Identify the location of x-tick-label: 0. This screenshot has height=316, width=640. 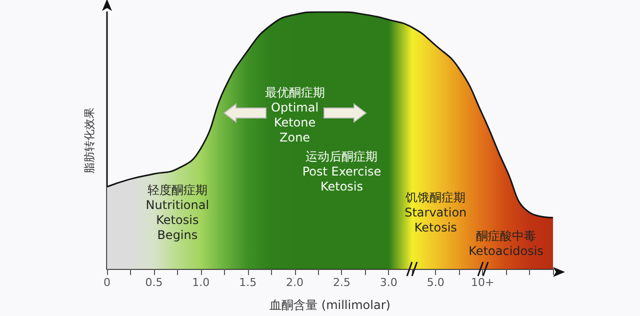
(107, 282).